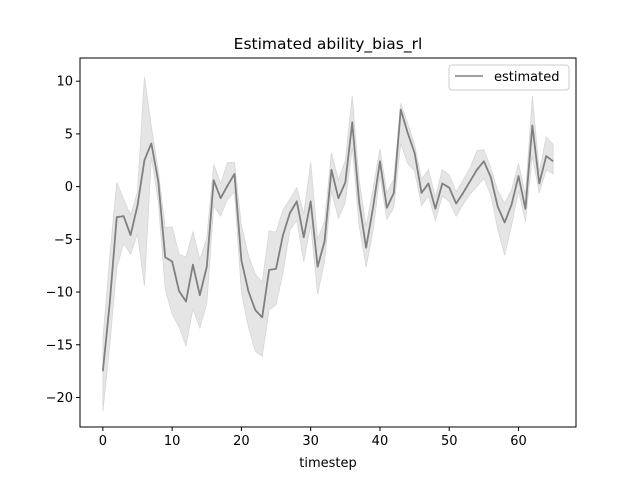 The height and width of the screenshot is (480, 640). What do you see at coordinates (103, 441) in the screenshot?
I see `x-tick-label: 0` at bounding box center [103, 441].